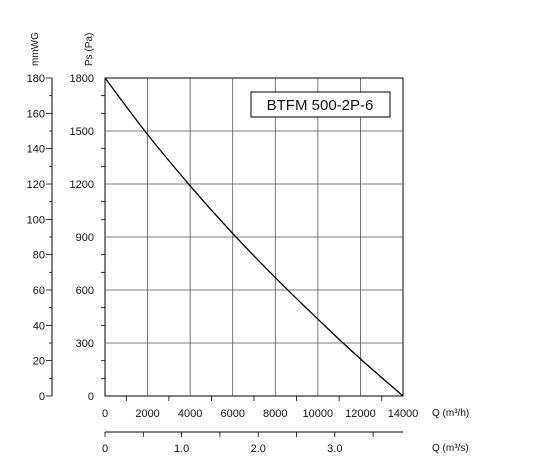  I want to click on mmwg-tick-label: 40, so click(39, 326).